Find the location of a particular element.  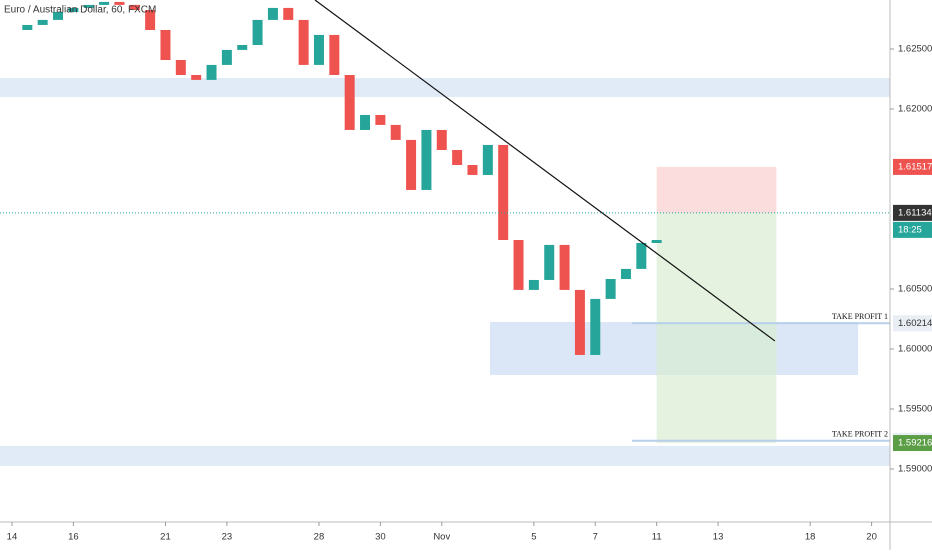

stop-zone is located at coordinates (716, 189).